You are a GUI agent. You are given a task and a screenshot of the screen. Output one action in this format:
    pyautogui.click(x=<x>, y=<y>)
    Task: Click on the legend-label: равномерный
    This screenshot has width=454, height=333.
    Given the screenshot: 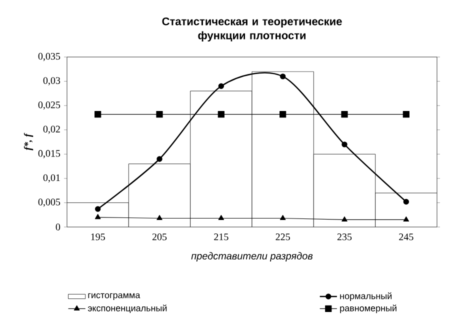 What is the action you would take?
    pyautogui.click(x=368, y=309)
    